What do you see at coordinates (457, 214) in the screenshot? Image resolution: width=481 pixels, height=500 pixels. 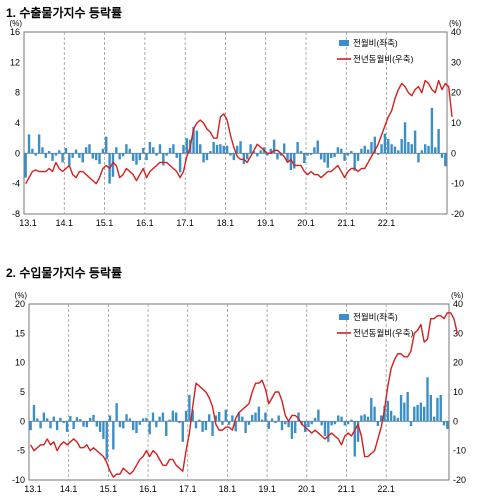 I see `right-tick-label: -20` at bounding box center [457, 214].